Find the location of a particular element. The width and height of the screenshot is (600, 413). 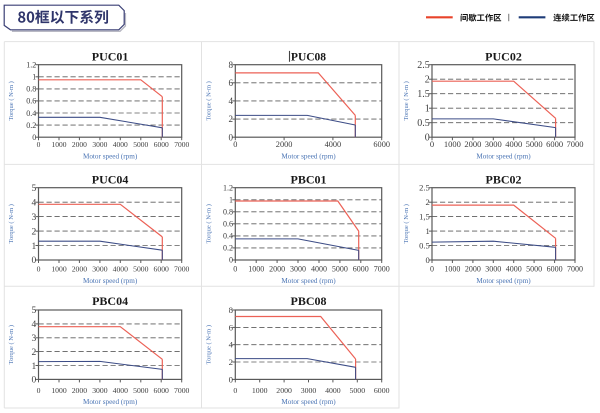

svg-text: 0.8 is located at coordinates (31, 89).